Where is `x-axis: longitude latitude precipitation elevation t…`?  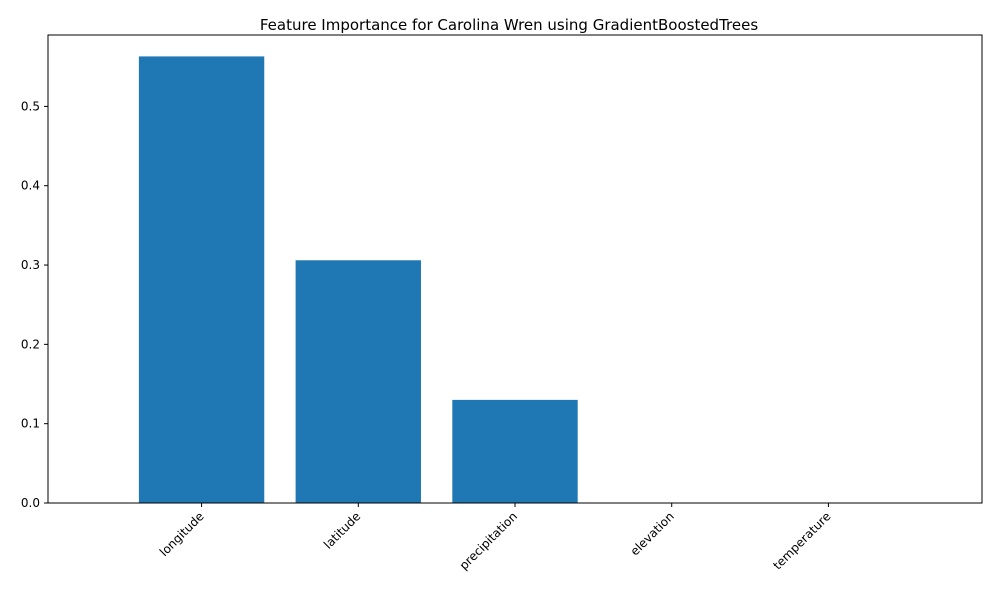
x-axis: longitude latitude precipitation elevation t… is located at coordinates (495, 538).